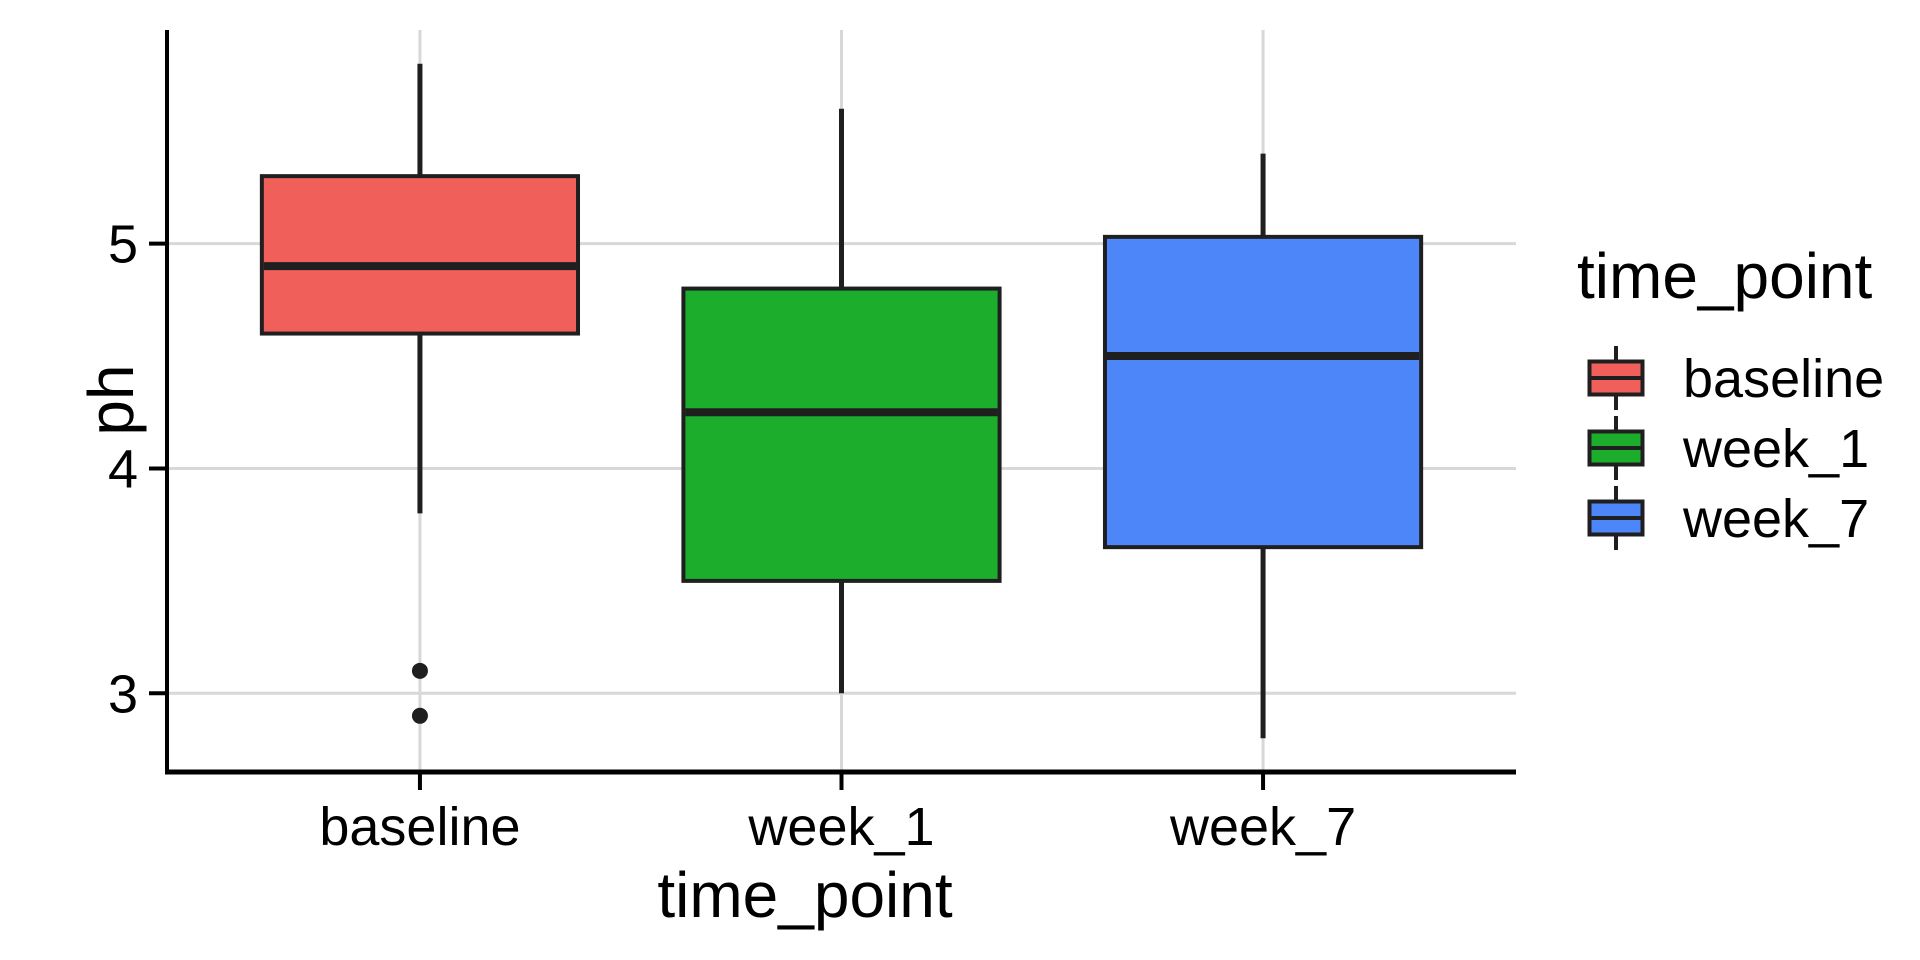 This screenshot has height=960, width=1920. I want to click on legend-label-week_7: week_7, so click(1775, 519).